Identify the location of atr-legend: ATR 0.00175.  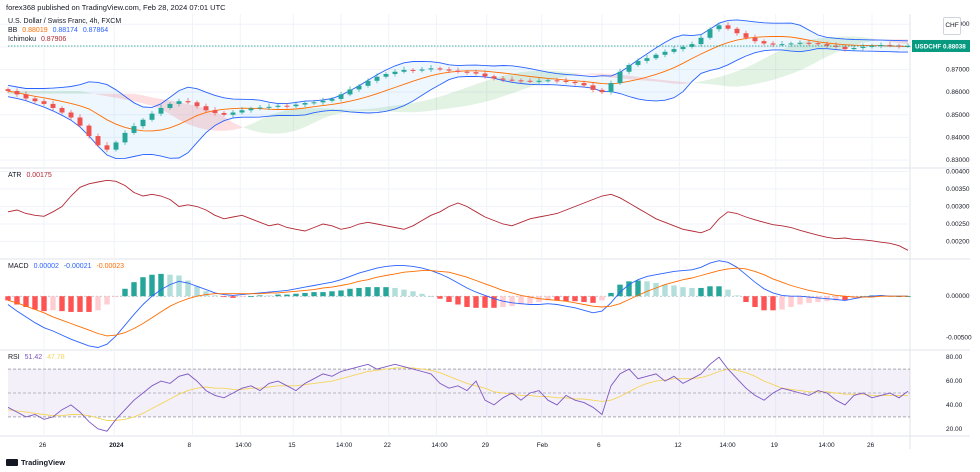
(30, 175).